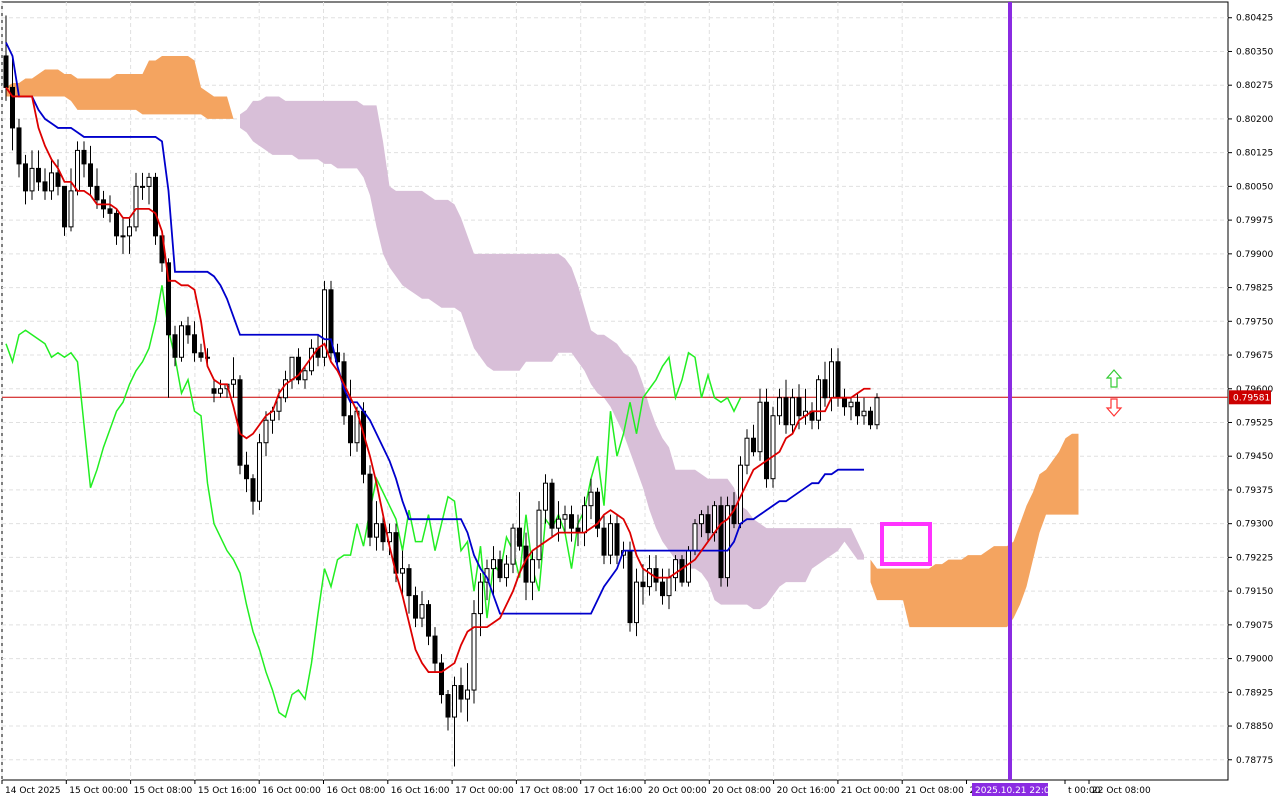 Image resolution: width=1280 pixels, height=800 pixels. I want to click on highlight-box, so click(906, 544).